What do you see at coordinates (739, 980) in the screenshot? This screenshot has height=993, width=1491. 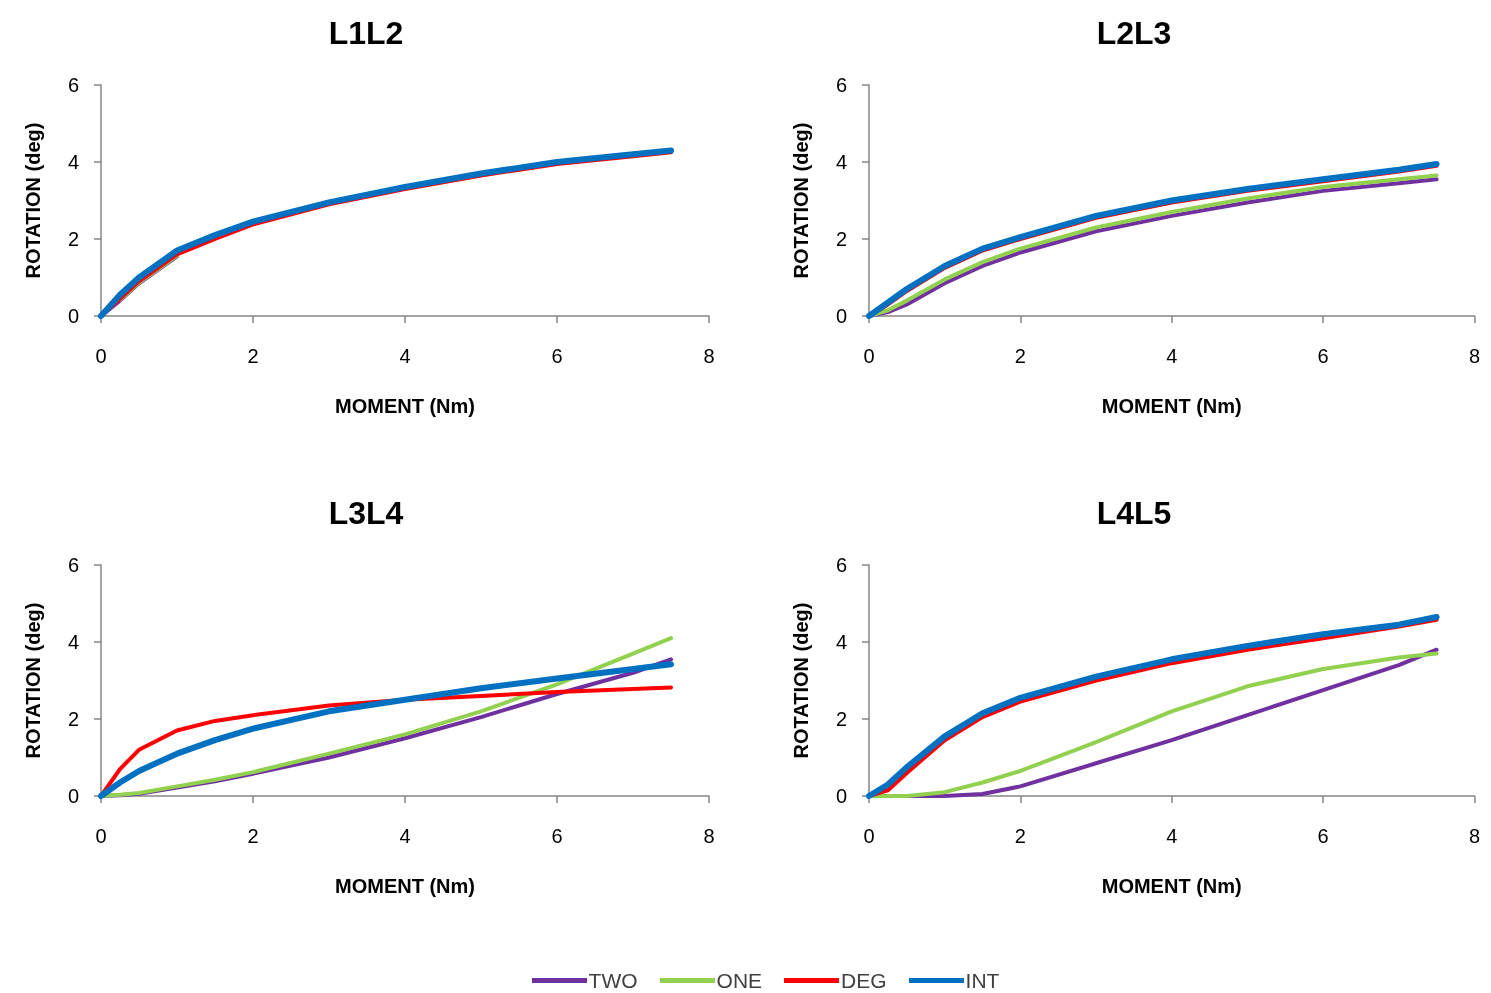 I see `legend-label: ONE` at bounding box center [739, 980].